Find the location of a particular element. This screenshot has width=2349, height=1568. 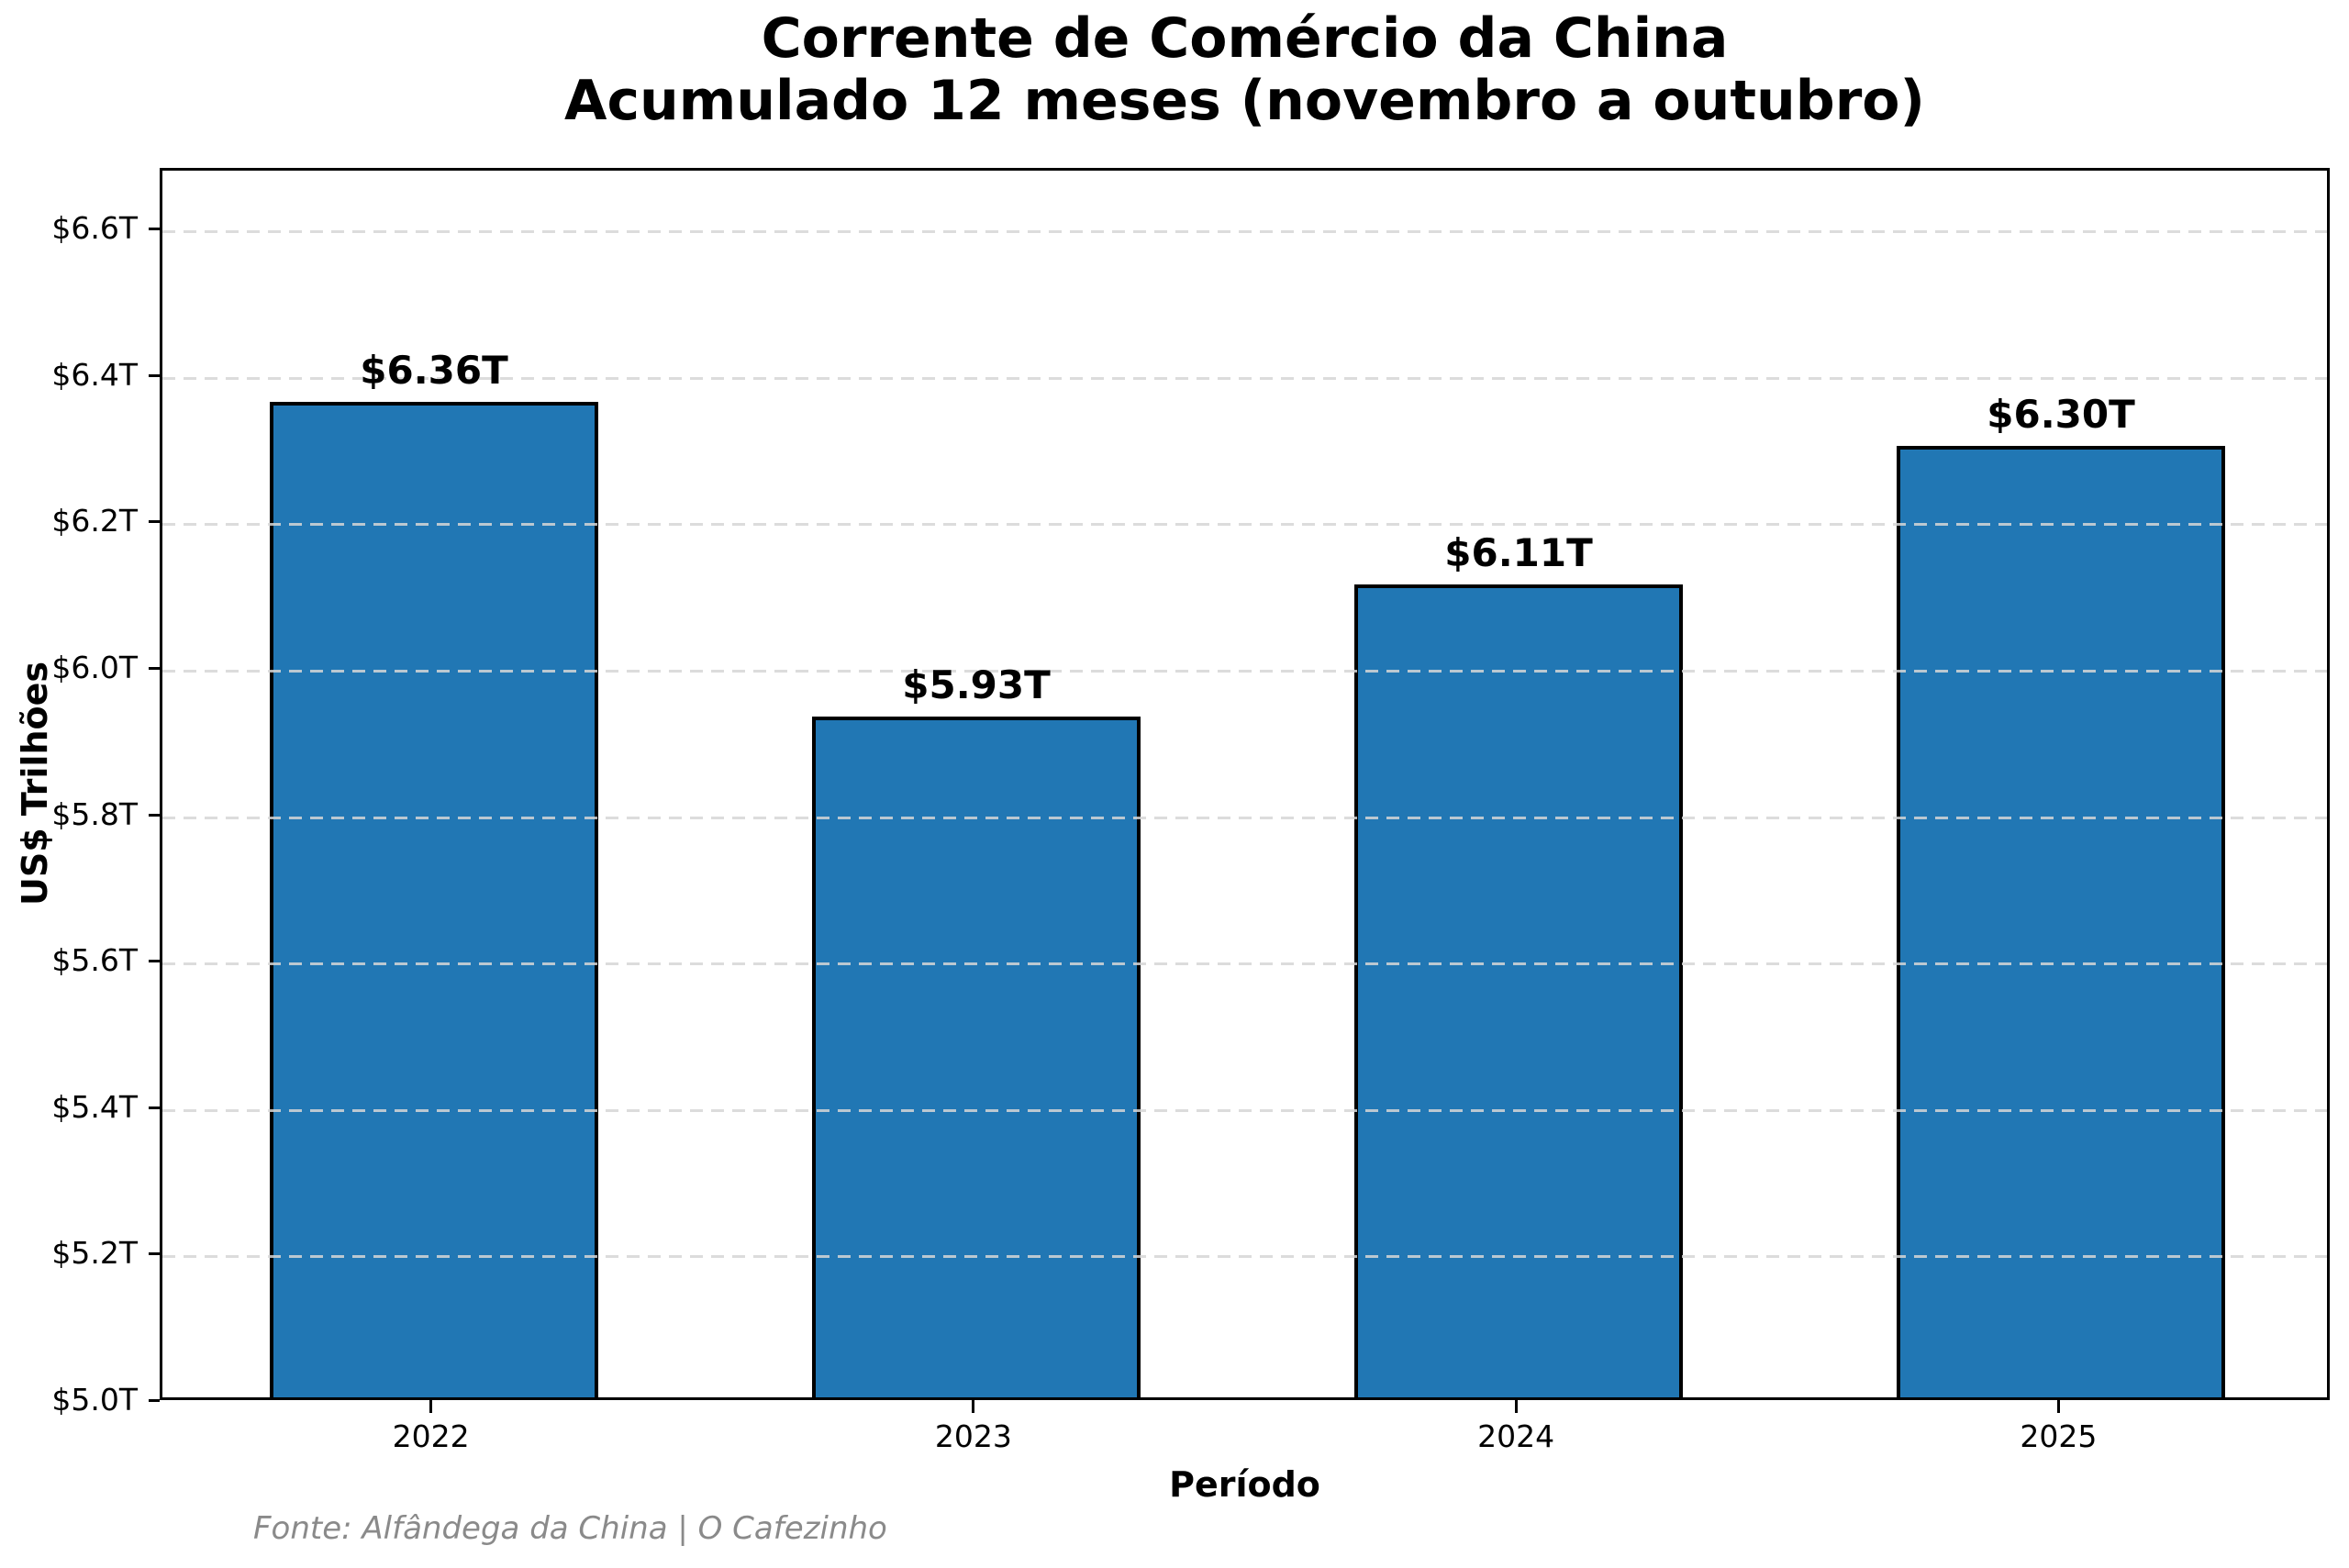

y-tick-label: $6.4T is located at coordinates (94, 374).